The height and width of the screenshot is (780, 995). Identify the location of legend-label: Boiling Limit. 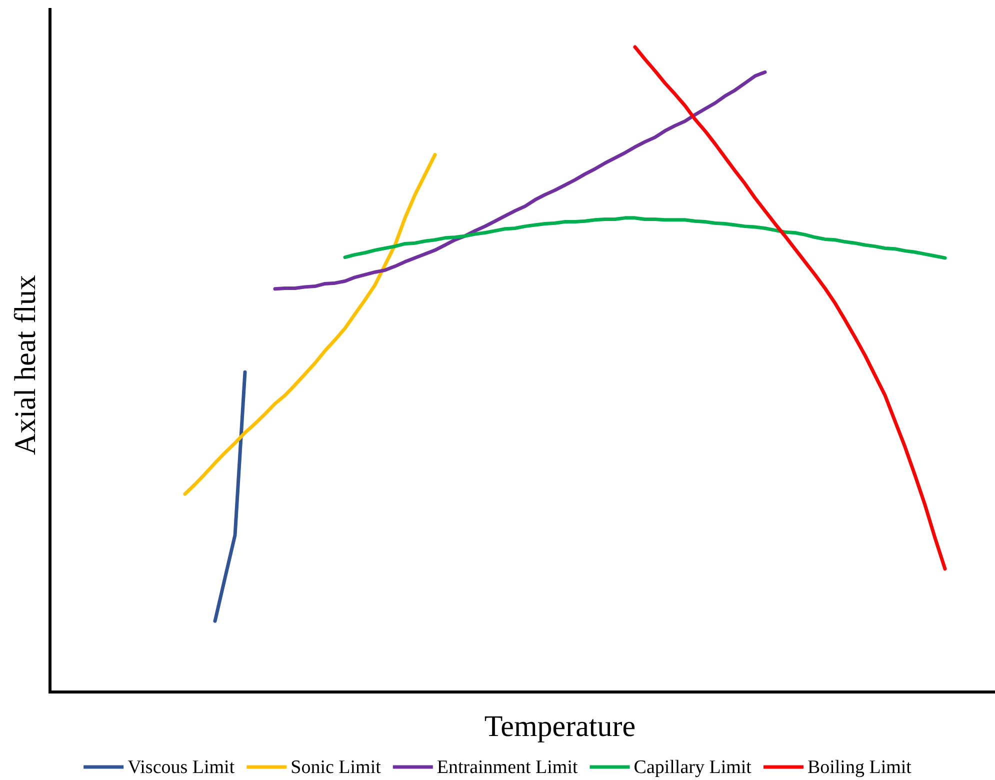
(859, 767).